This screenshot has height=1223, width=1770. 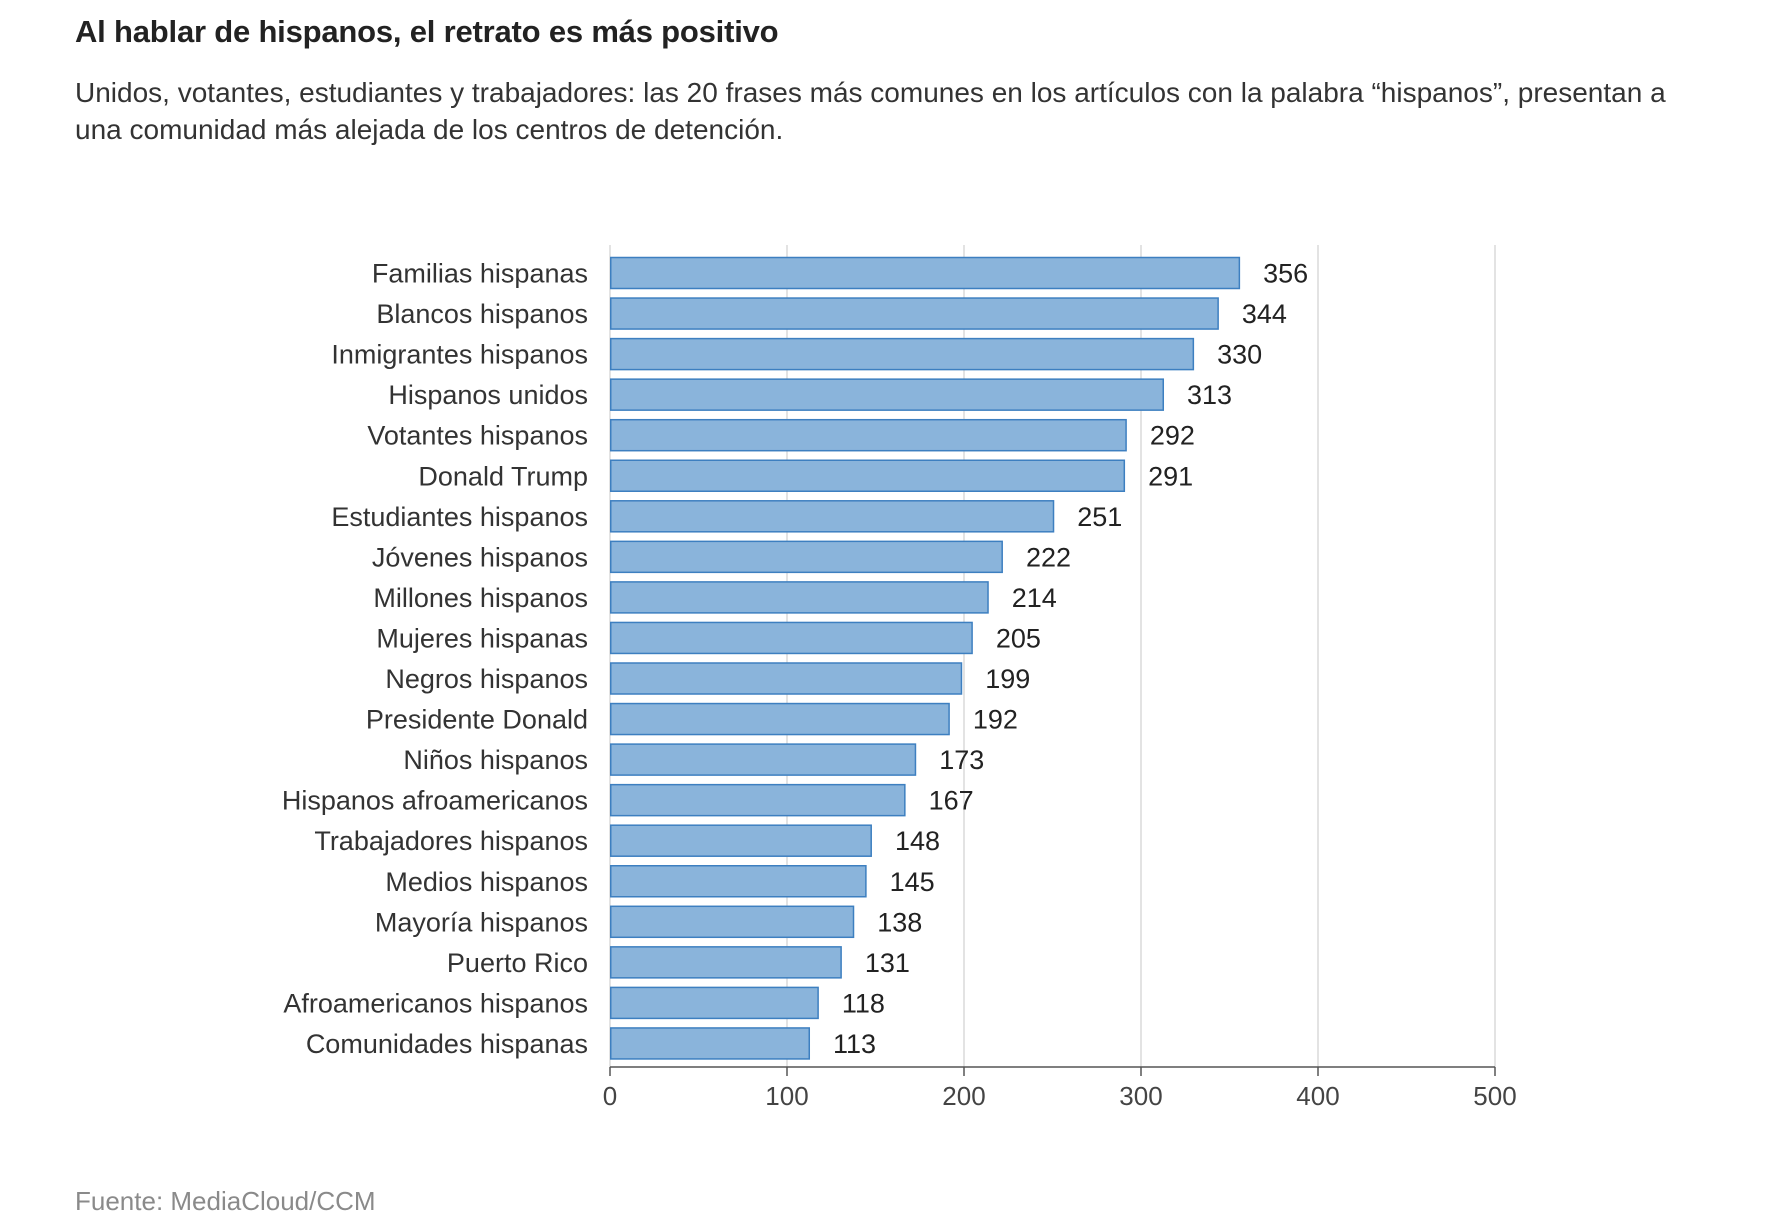 I want to click on category-label: Afroamericanos hispanos, so click(x=435, y=1003).